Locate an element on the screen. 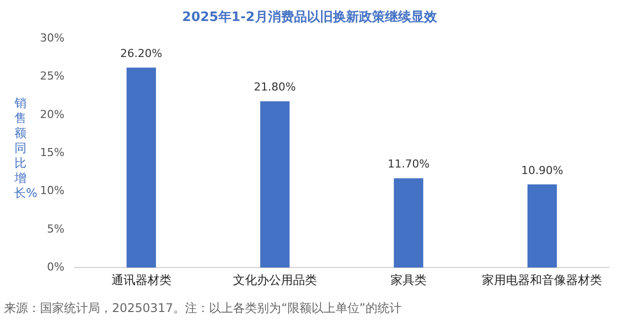 Image resolution: width=619 pixels, height=320 pixels. y-tick-label: 15% is located at coordinates (52, 152).